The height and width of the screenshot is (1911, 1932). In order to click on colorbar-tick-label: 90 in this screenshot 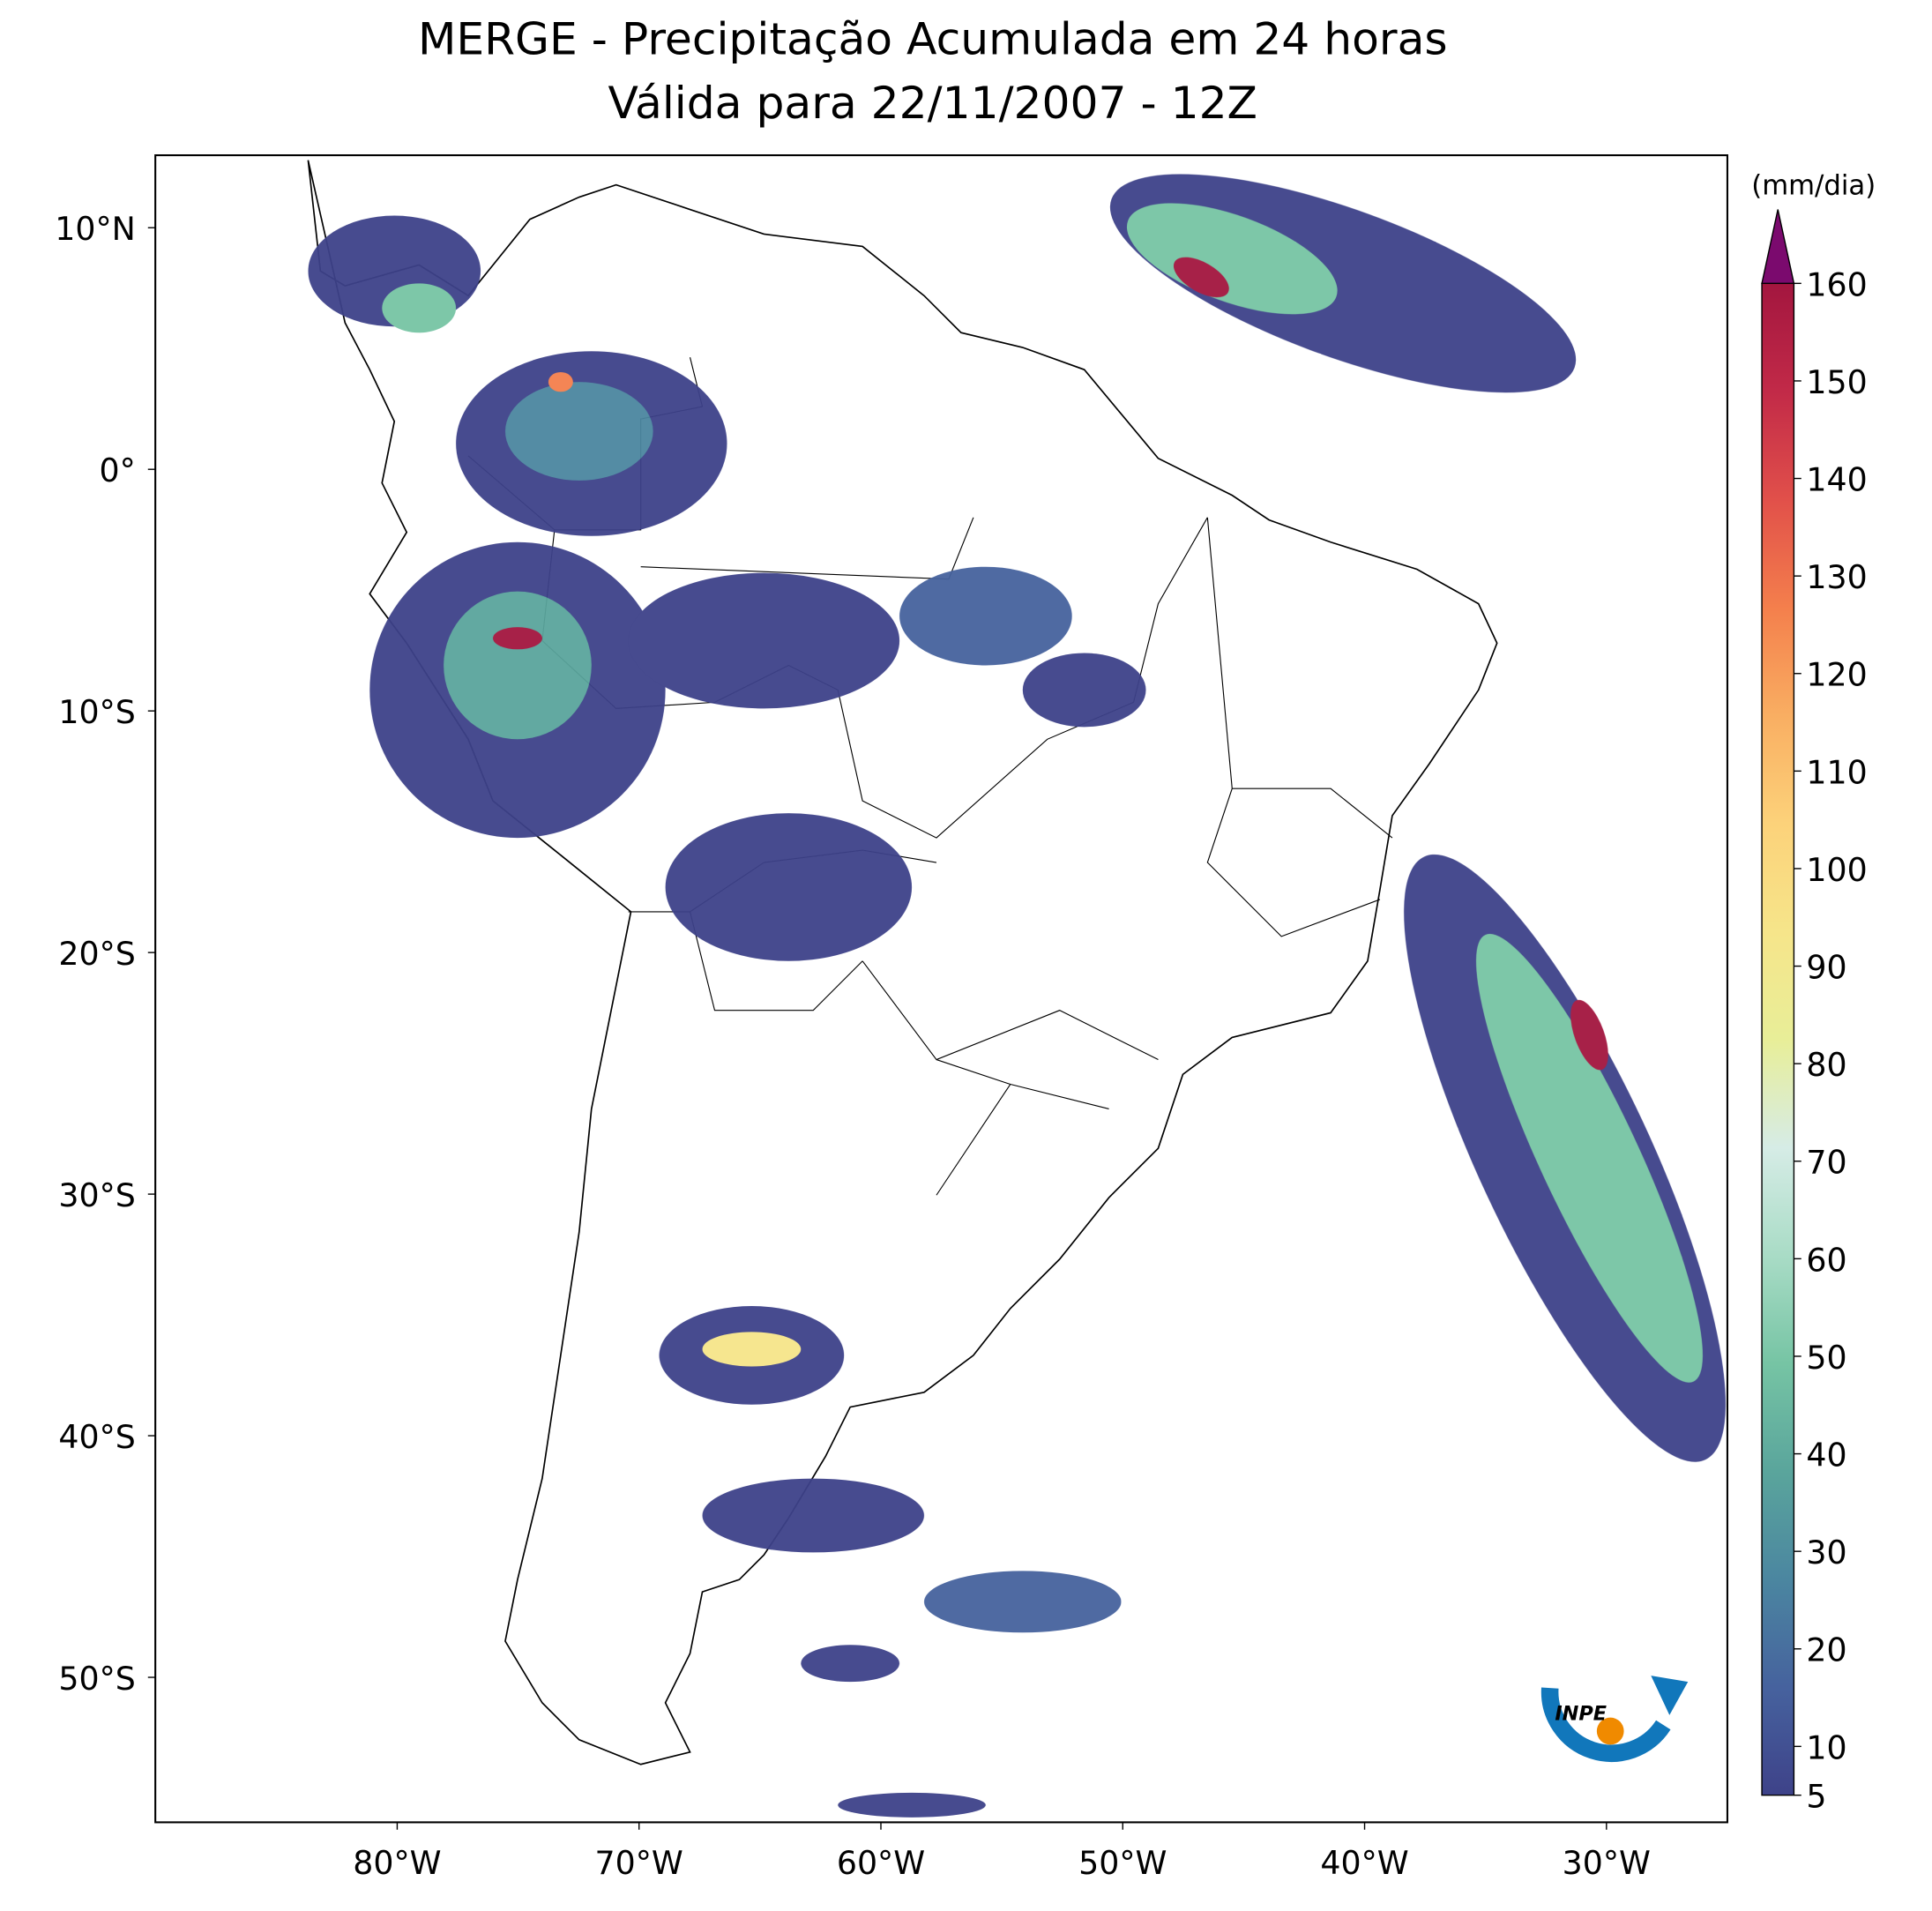, I will do `click(1826, 968)`.